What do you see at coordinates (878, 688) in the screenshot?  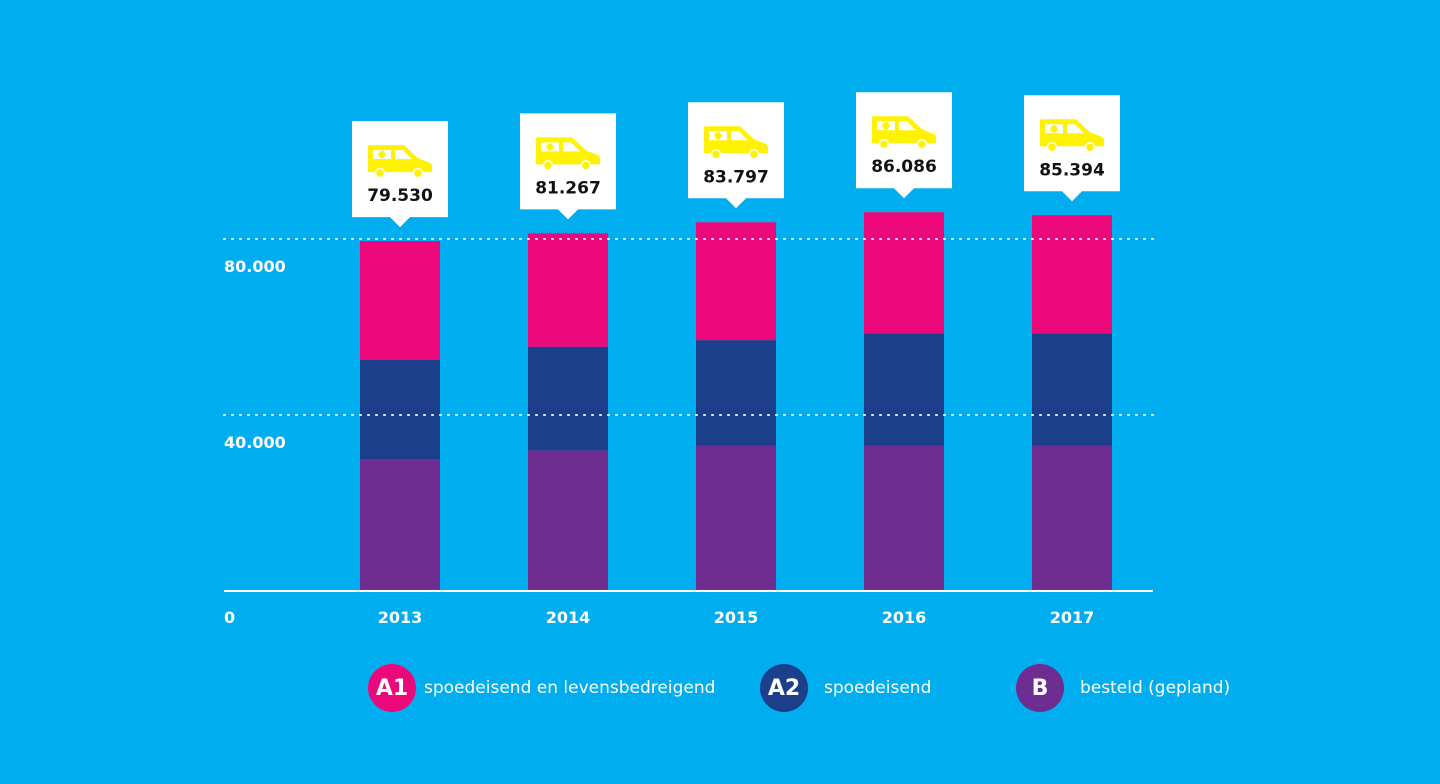 I see `legend-label-a2: spoedeisend` at bounding box center [878, 688].